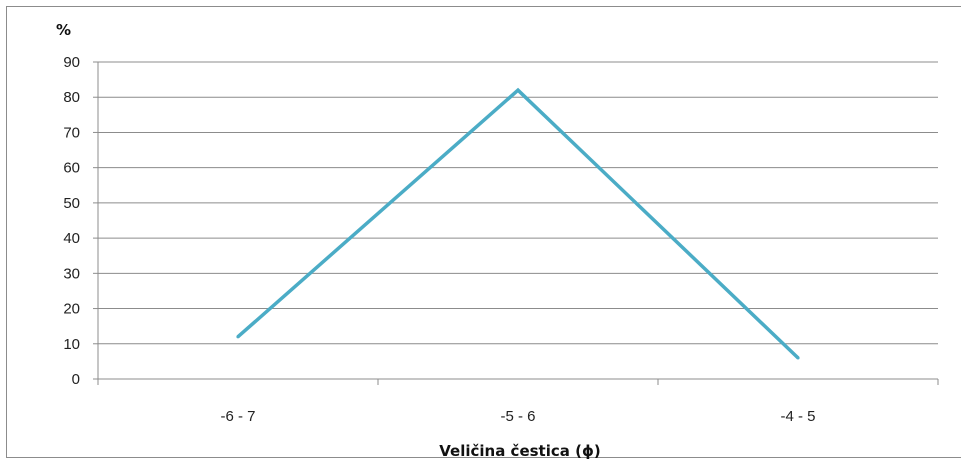 The height and width of the screenshot is (463, 970). Describe the element at coordinates (237, 416) in the screenshot. I see `x-tick-label: -6 - 7` at that location.